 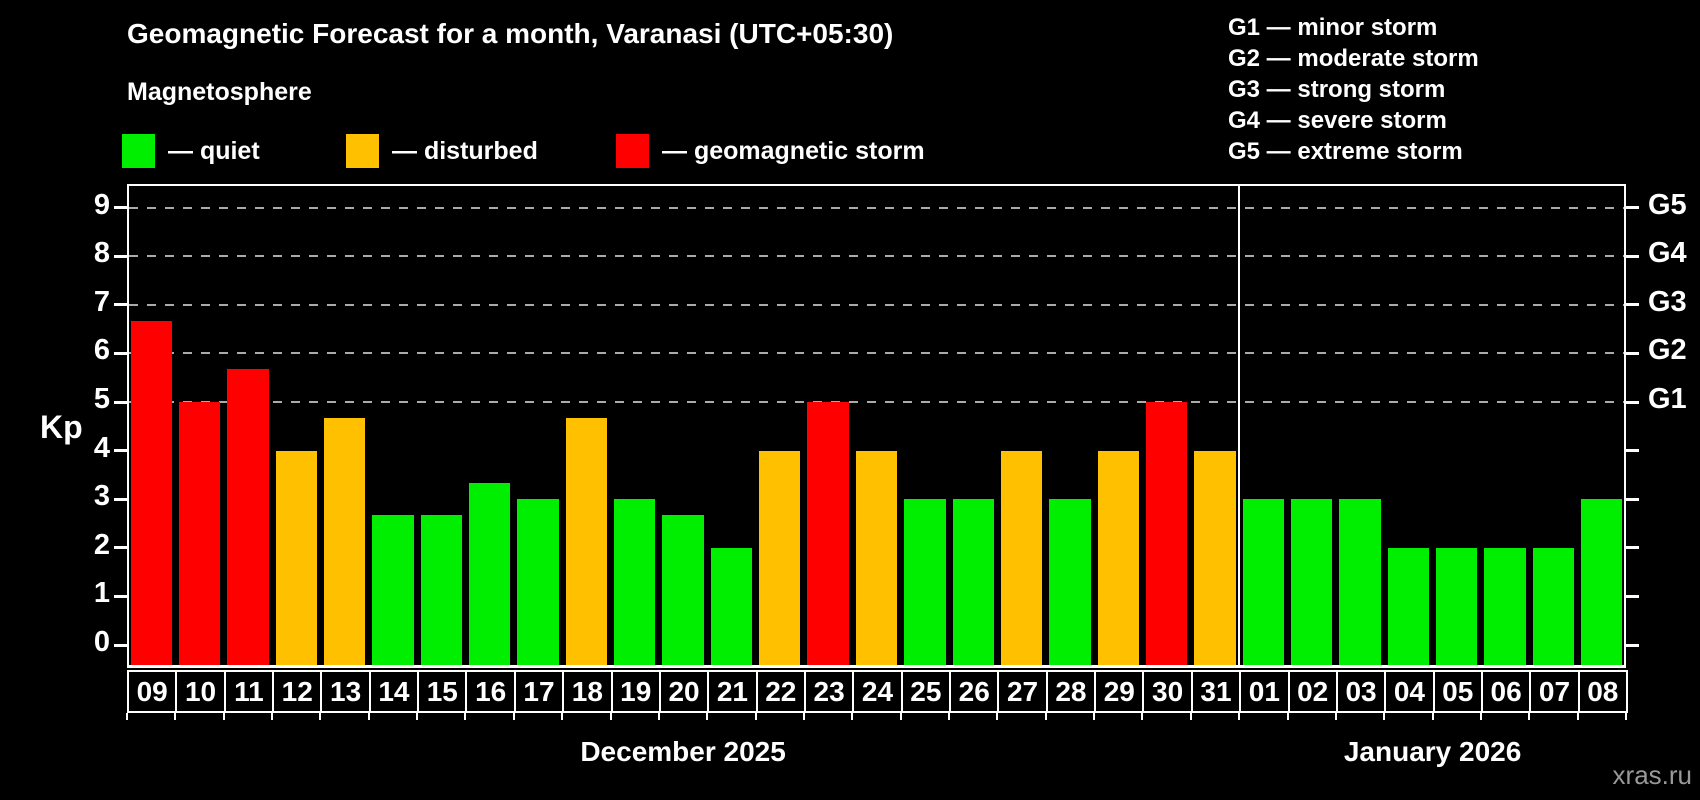 I want to click on day-label-cell: 06, so click(x=1506, y=691).